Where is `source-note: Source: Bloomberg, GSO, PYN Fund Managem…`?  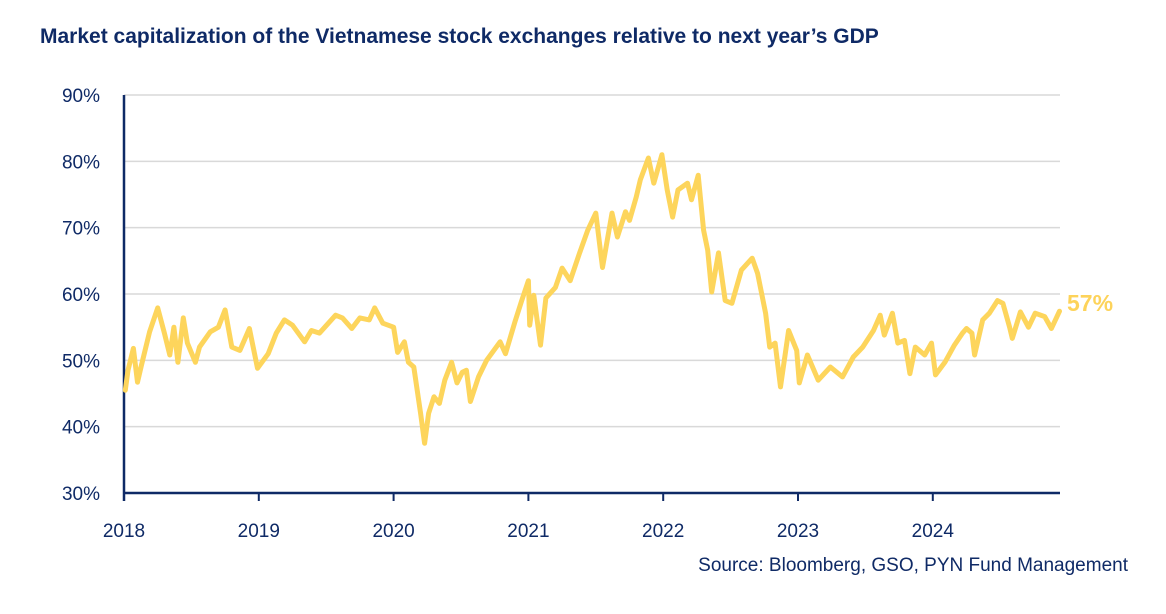 source-note: Source: Bloomberg, GSO, PYN Fund Managem… is located at coordinates (913, 565).